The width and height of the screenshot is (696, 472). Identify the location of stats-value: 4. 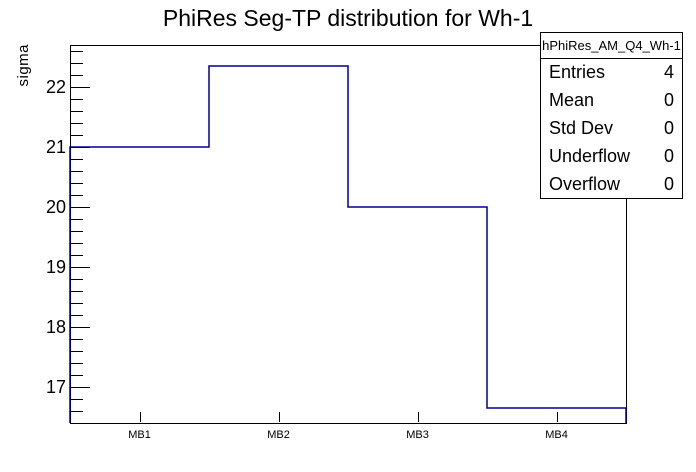
(668, 72).